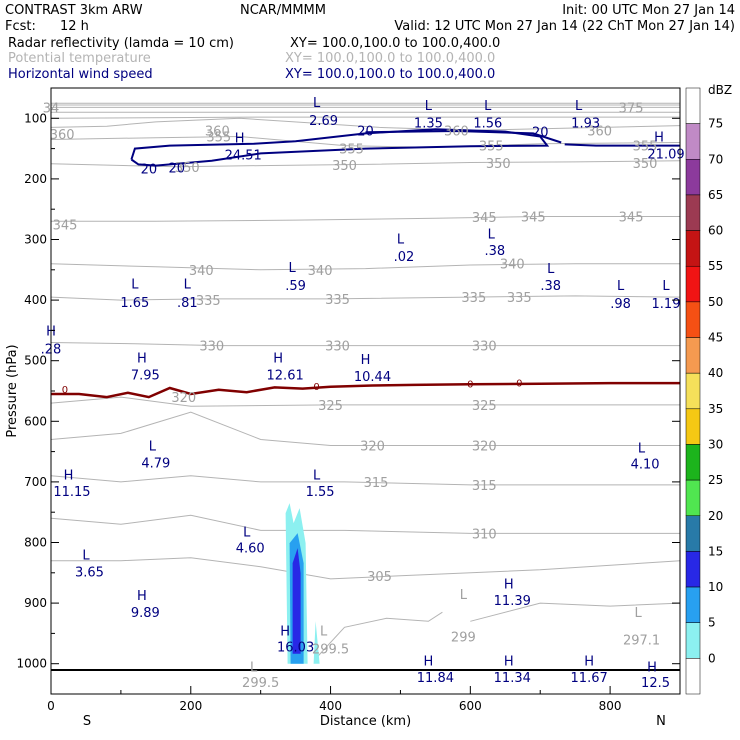 The width and height of the screenshot is (740, 740). Describe the element at coordinates (622, 145) in the screenshot. I see `wind-20-contour-c` at that location.